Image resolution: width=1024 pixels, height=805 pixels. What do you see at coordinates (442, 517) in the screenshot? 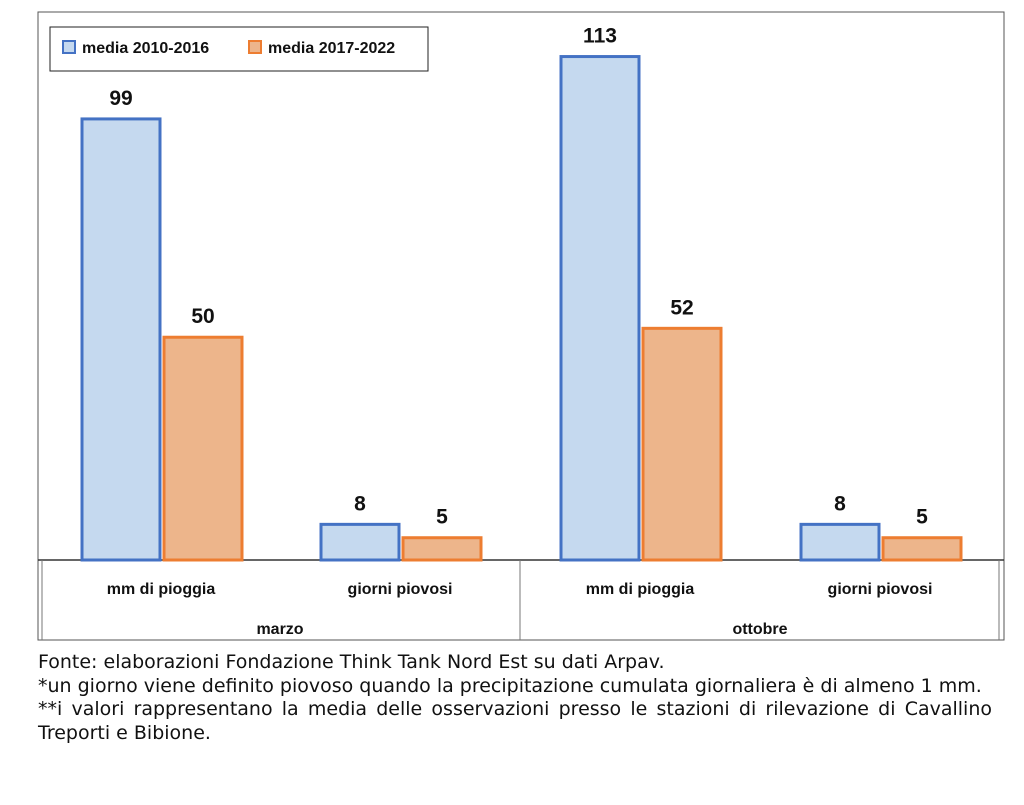
I see `value-label-marzo-giorni-series-2: 5` at bounding box center [442, 517].